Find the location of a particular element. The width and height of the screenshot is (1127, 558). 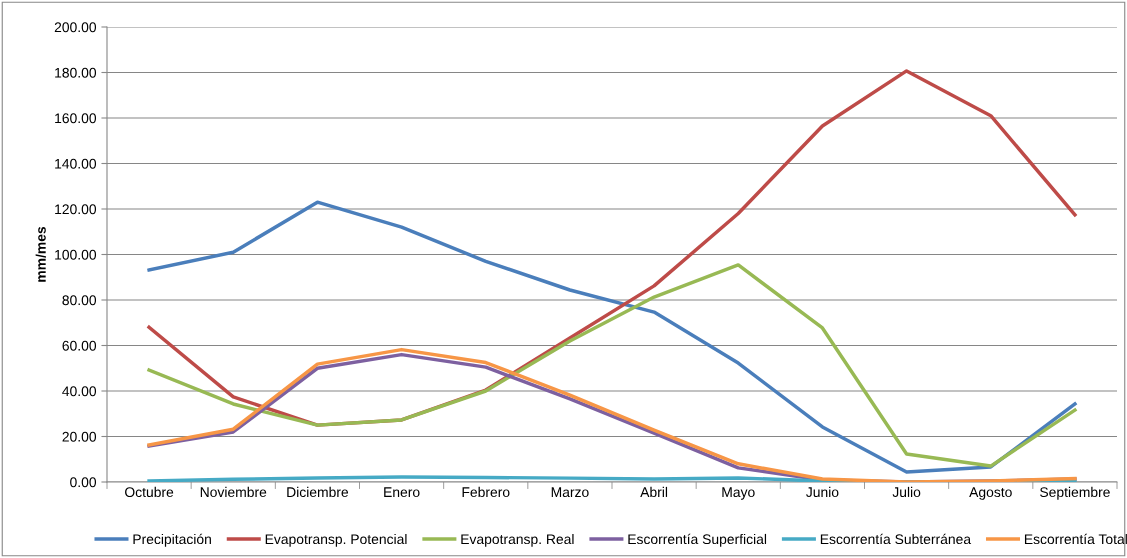

y-tick-label: 120.00 is located at coordinates (76, 209).